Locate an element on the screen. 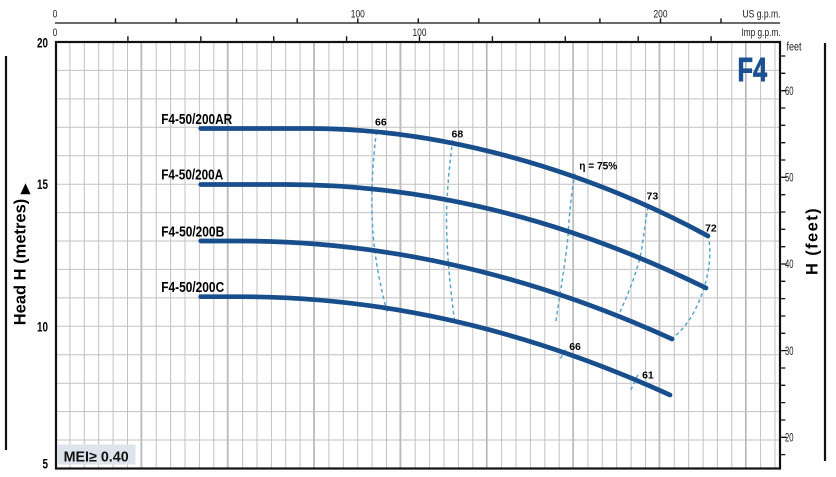 This screenshot has height=477, width=836. svg-text: 30 is located at coordinates (789, 352).